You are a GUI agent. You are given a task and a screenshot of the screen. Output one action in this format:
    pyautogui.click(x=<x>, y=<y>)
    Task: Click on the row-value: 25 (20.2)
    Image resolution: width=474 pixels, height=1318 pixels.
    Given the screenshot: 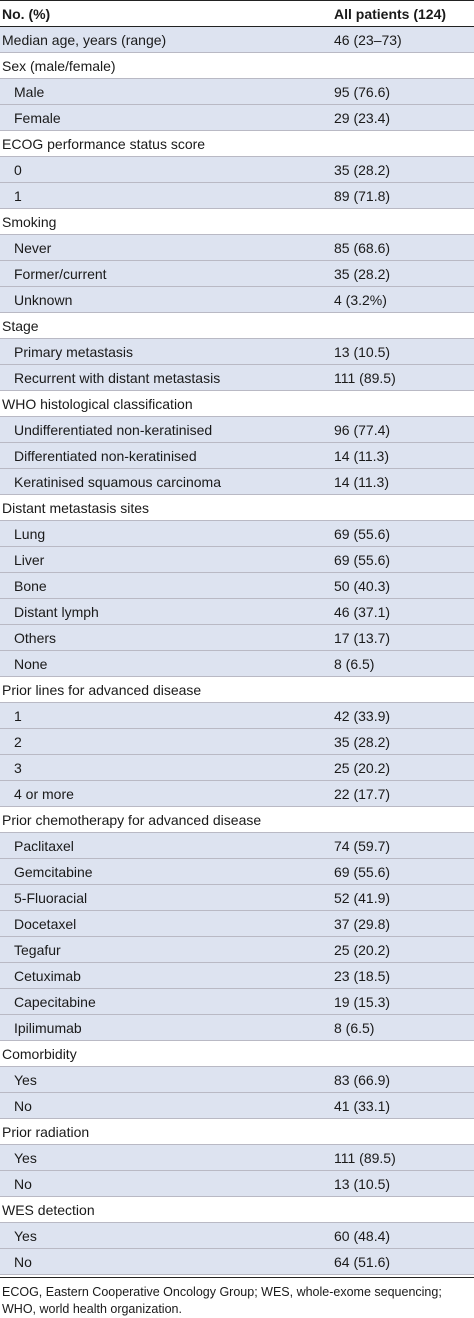 What is the action you would take?
    pyautogui.click(x=362, y=949)
    